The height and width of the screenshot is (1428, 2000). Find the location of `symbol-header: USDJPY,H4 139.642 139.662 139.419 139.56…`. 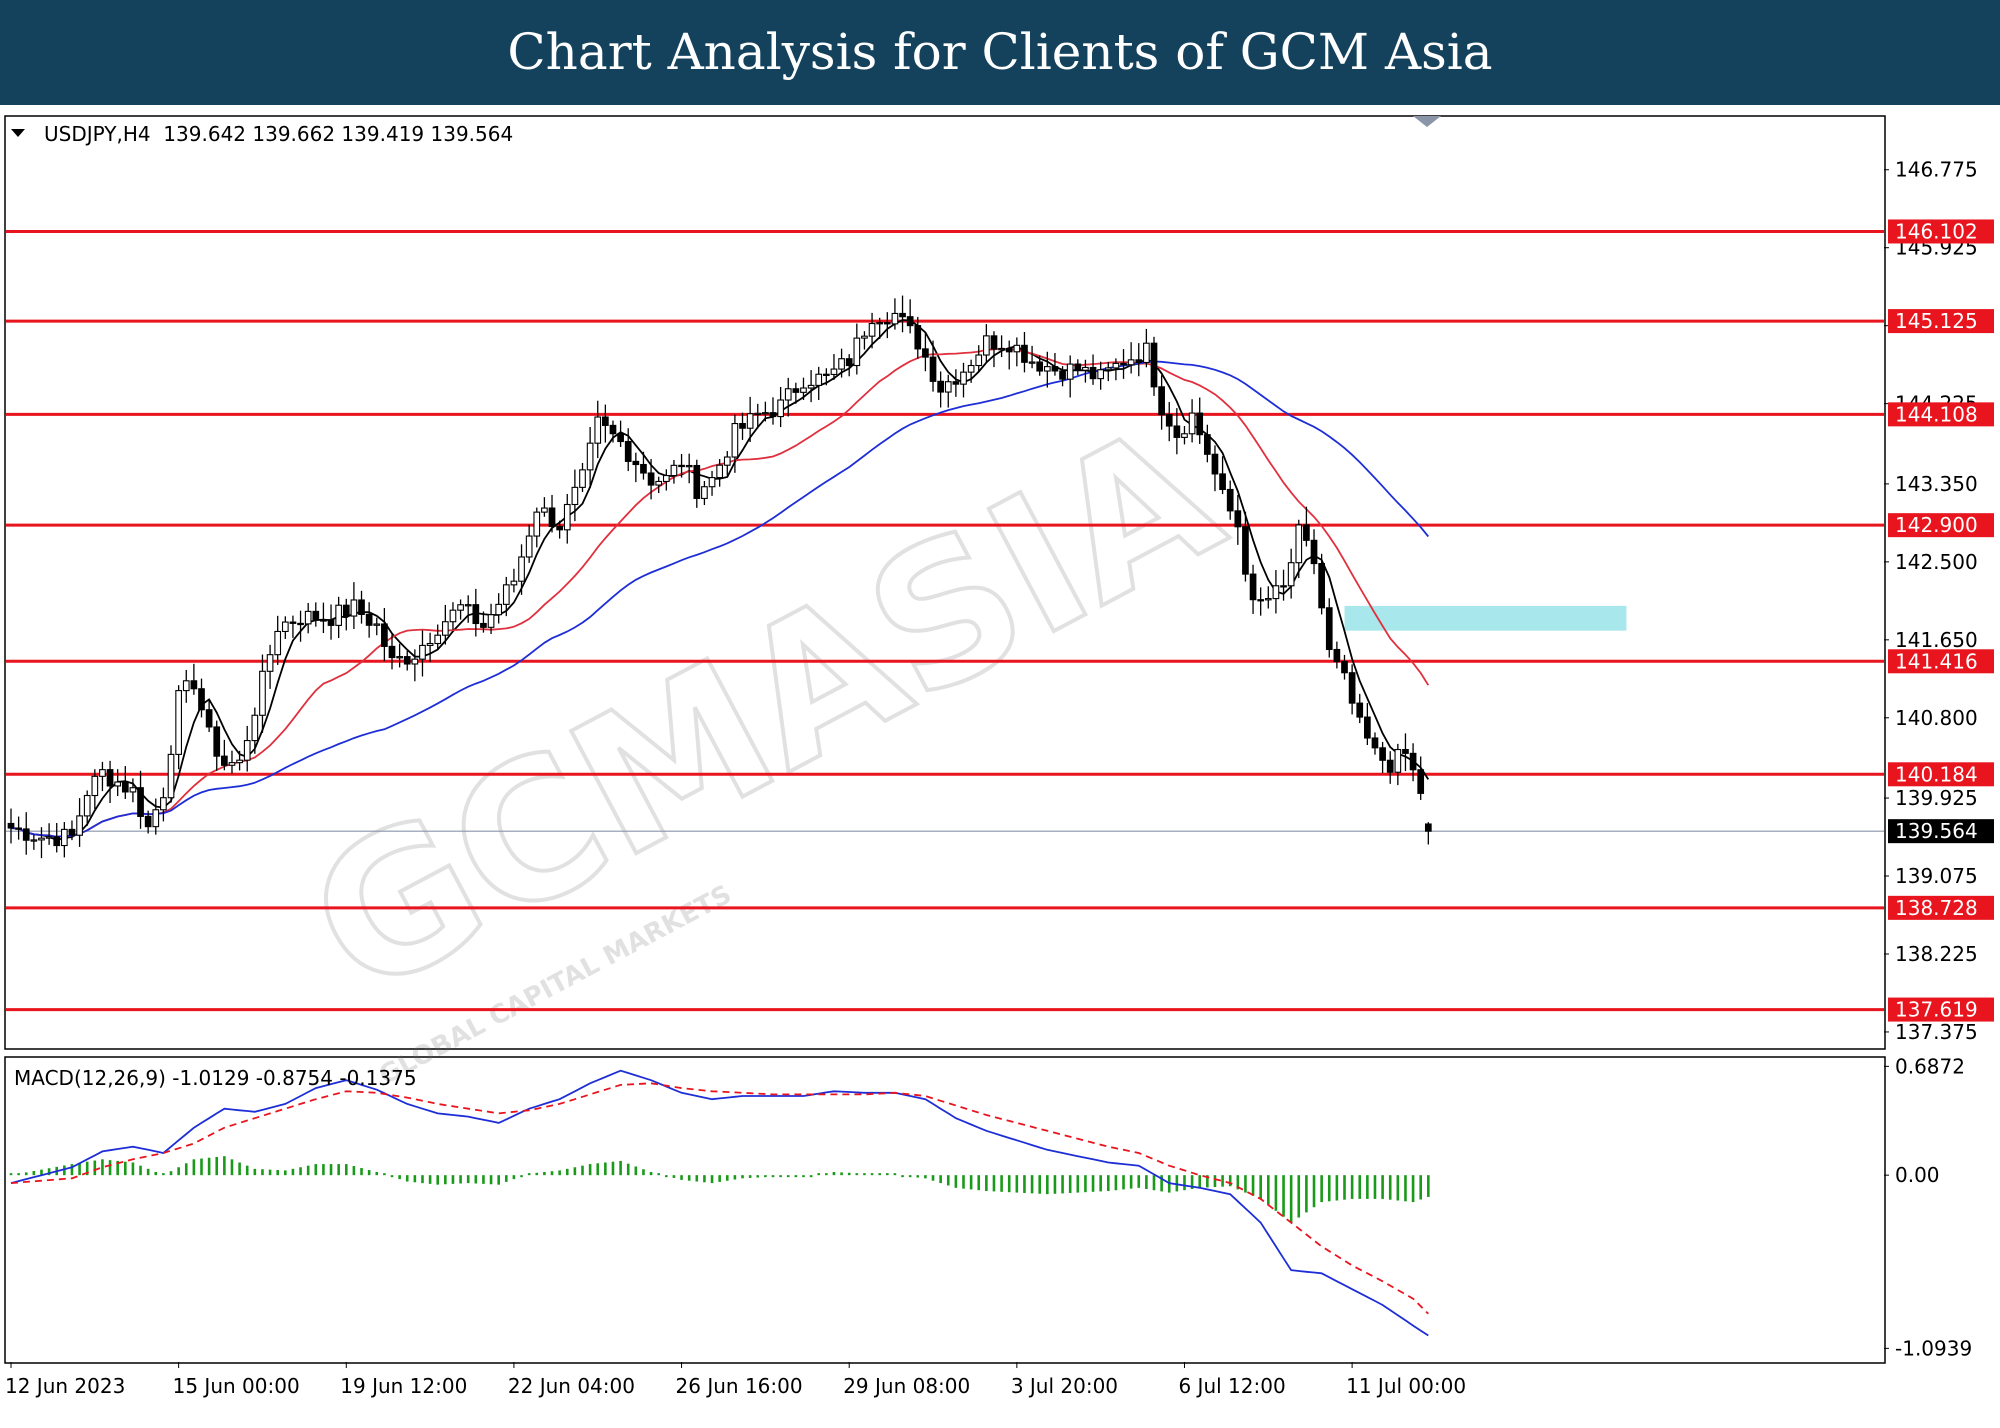

symbol-header: USDJPY,H4 139.642 139.662 139.419 139.56… is located at coordinates (278, 134).